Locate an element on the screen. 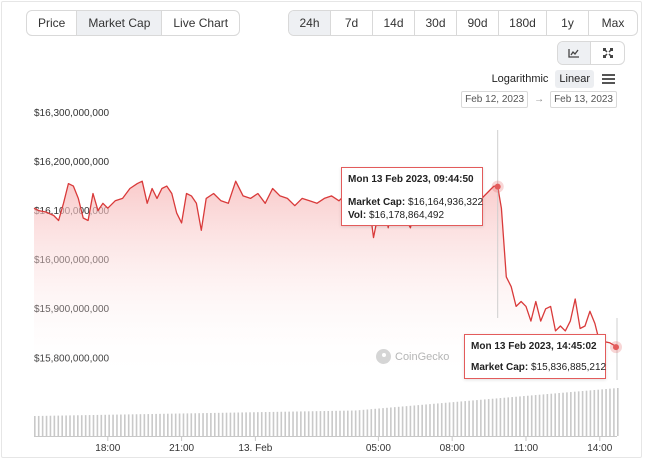 The height and width of the screenshot is (461, 645). tooltip-cap-value: $16,164,936,322 is located at coordinates (446, 202).